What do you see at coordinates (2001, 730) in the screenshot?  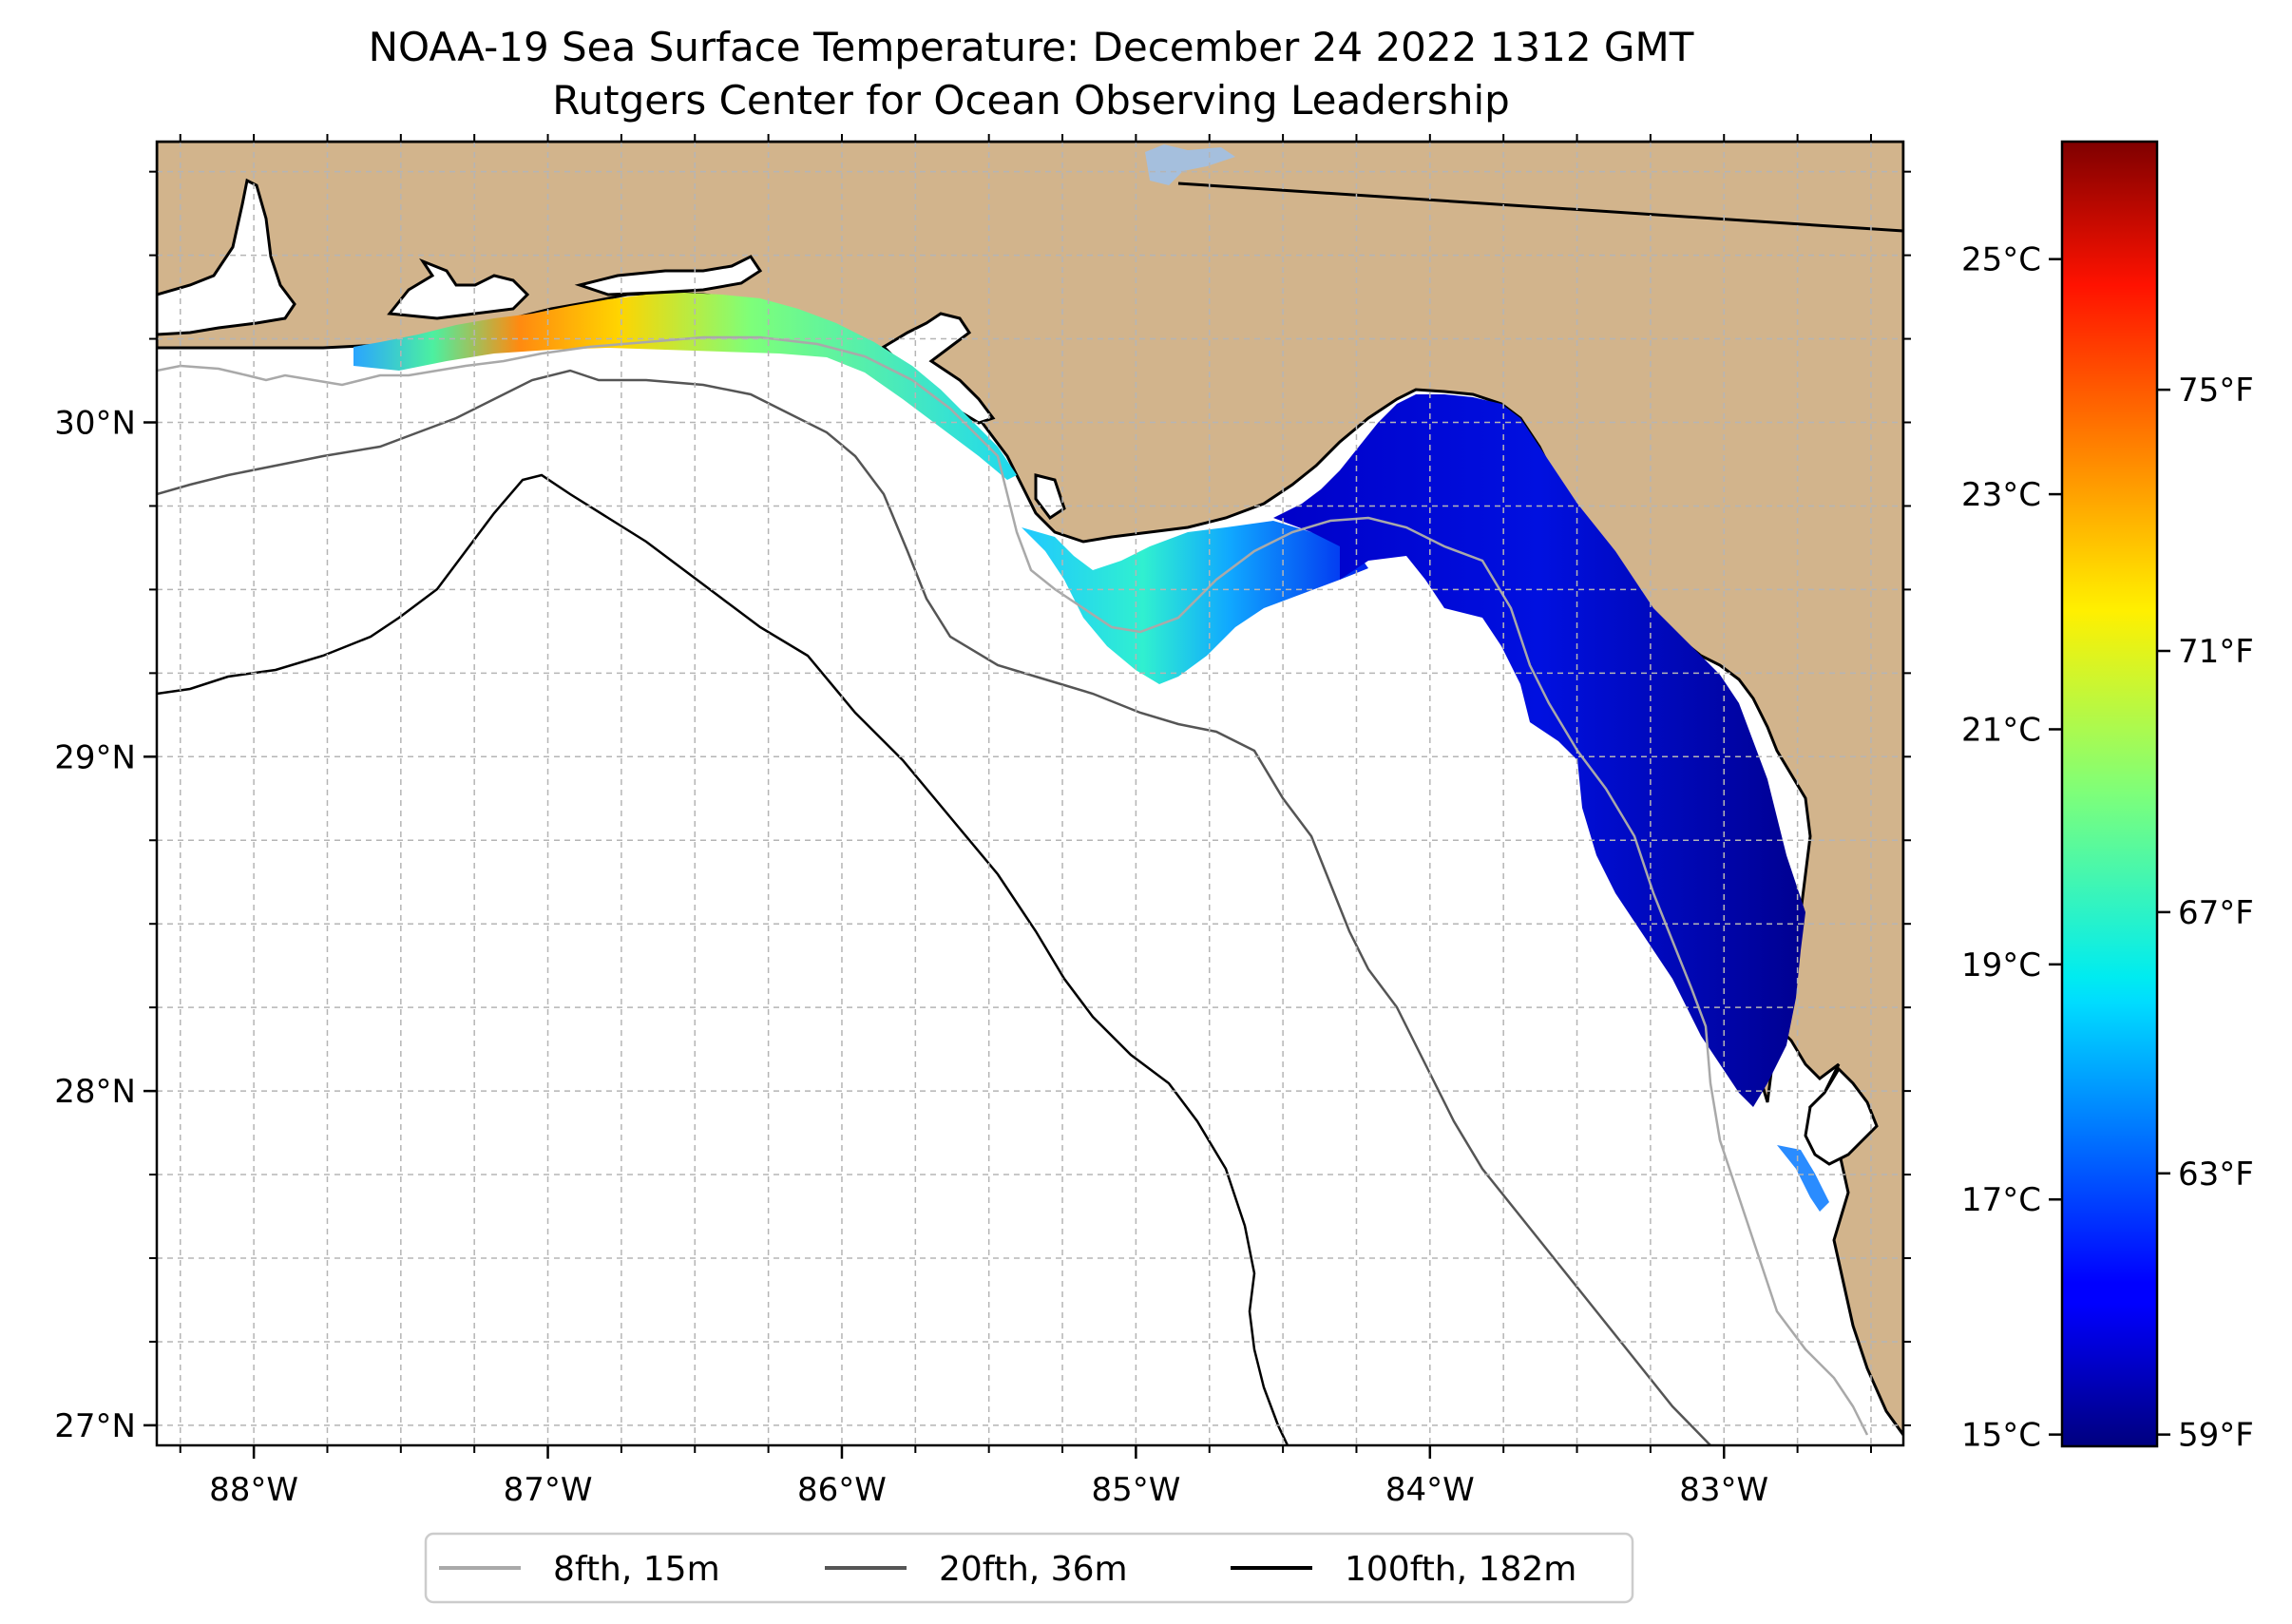 I see `celsius-tick-label: 21°C` at bounding box center [2001, 730].